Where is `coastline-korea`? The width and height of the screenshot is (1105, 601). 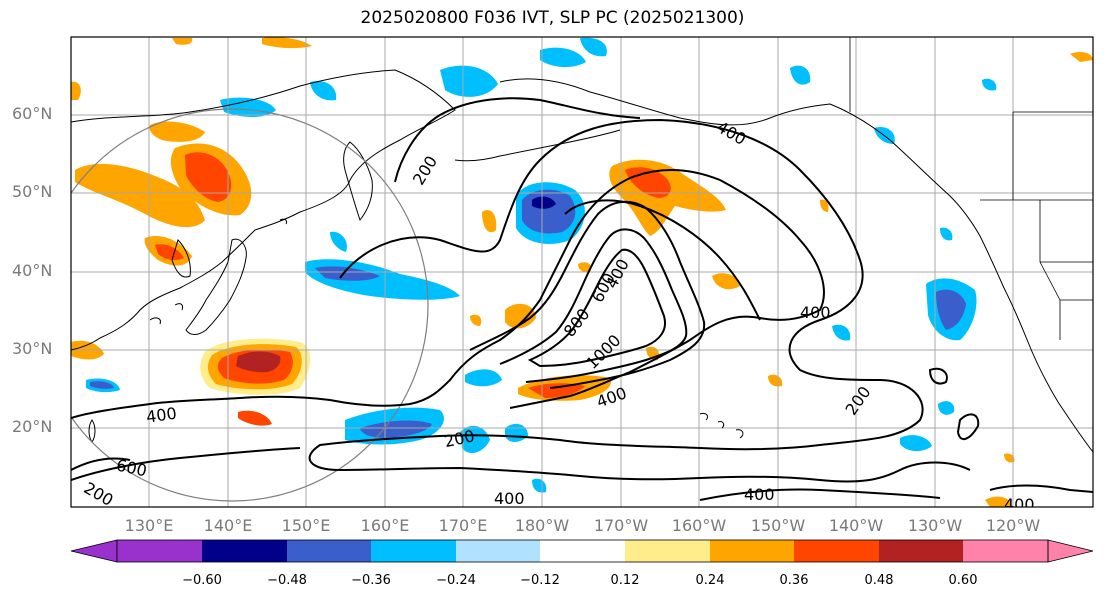
coastline-korea is located at coordinates (181, 258).